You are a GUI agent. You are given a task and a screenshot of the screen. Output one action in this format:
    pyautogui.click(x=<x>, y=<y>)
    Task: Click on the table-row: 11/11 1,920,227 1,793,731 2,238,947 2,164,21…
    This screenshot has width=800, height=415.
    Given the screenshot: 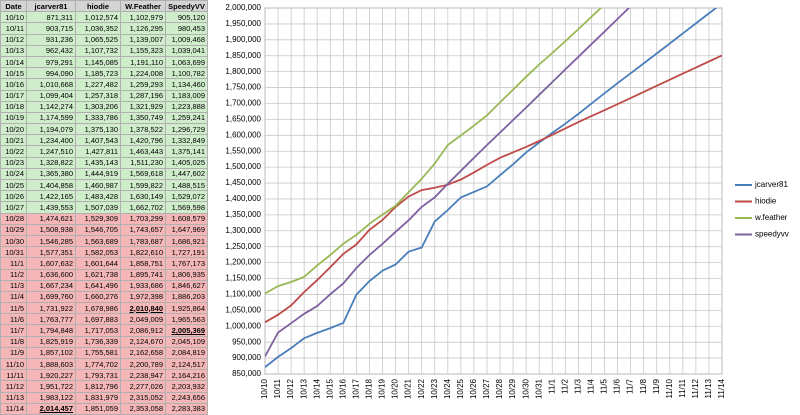 What is the action you would take?
    pyautogui.click(x=104, y=375)
    